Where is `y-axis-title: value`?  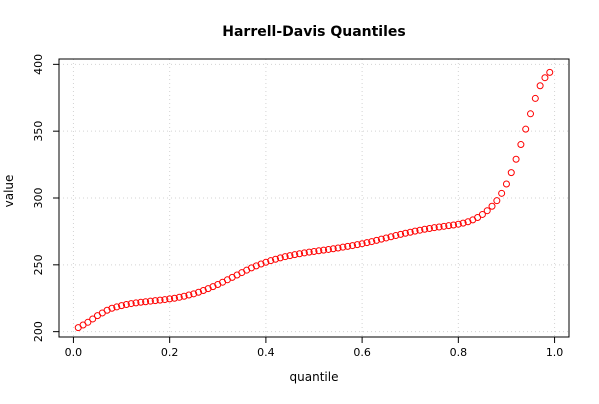 y-axis-title: value is located at coordinates (9, 191).